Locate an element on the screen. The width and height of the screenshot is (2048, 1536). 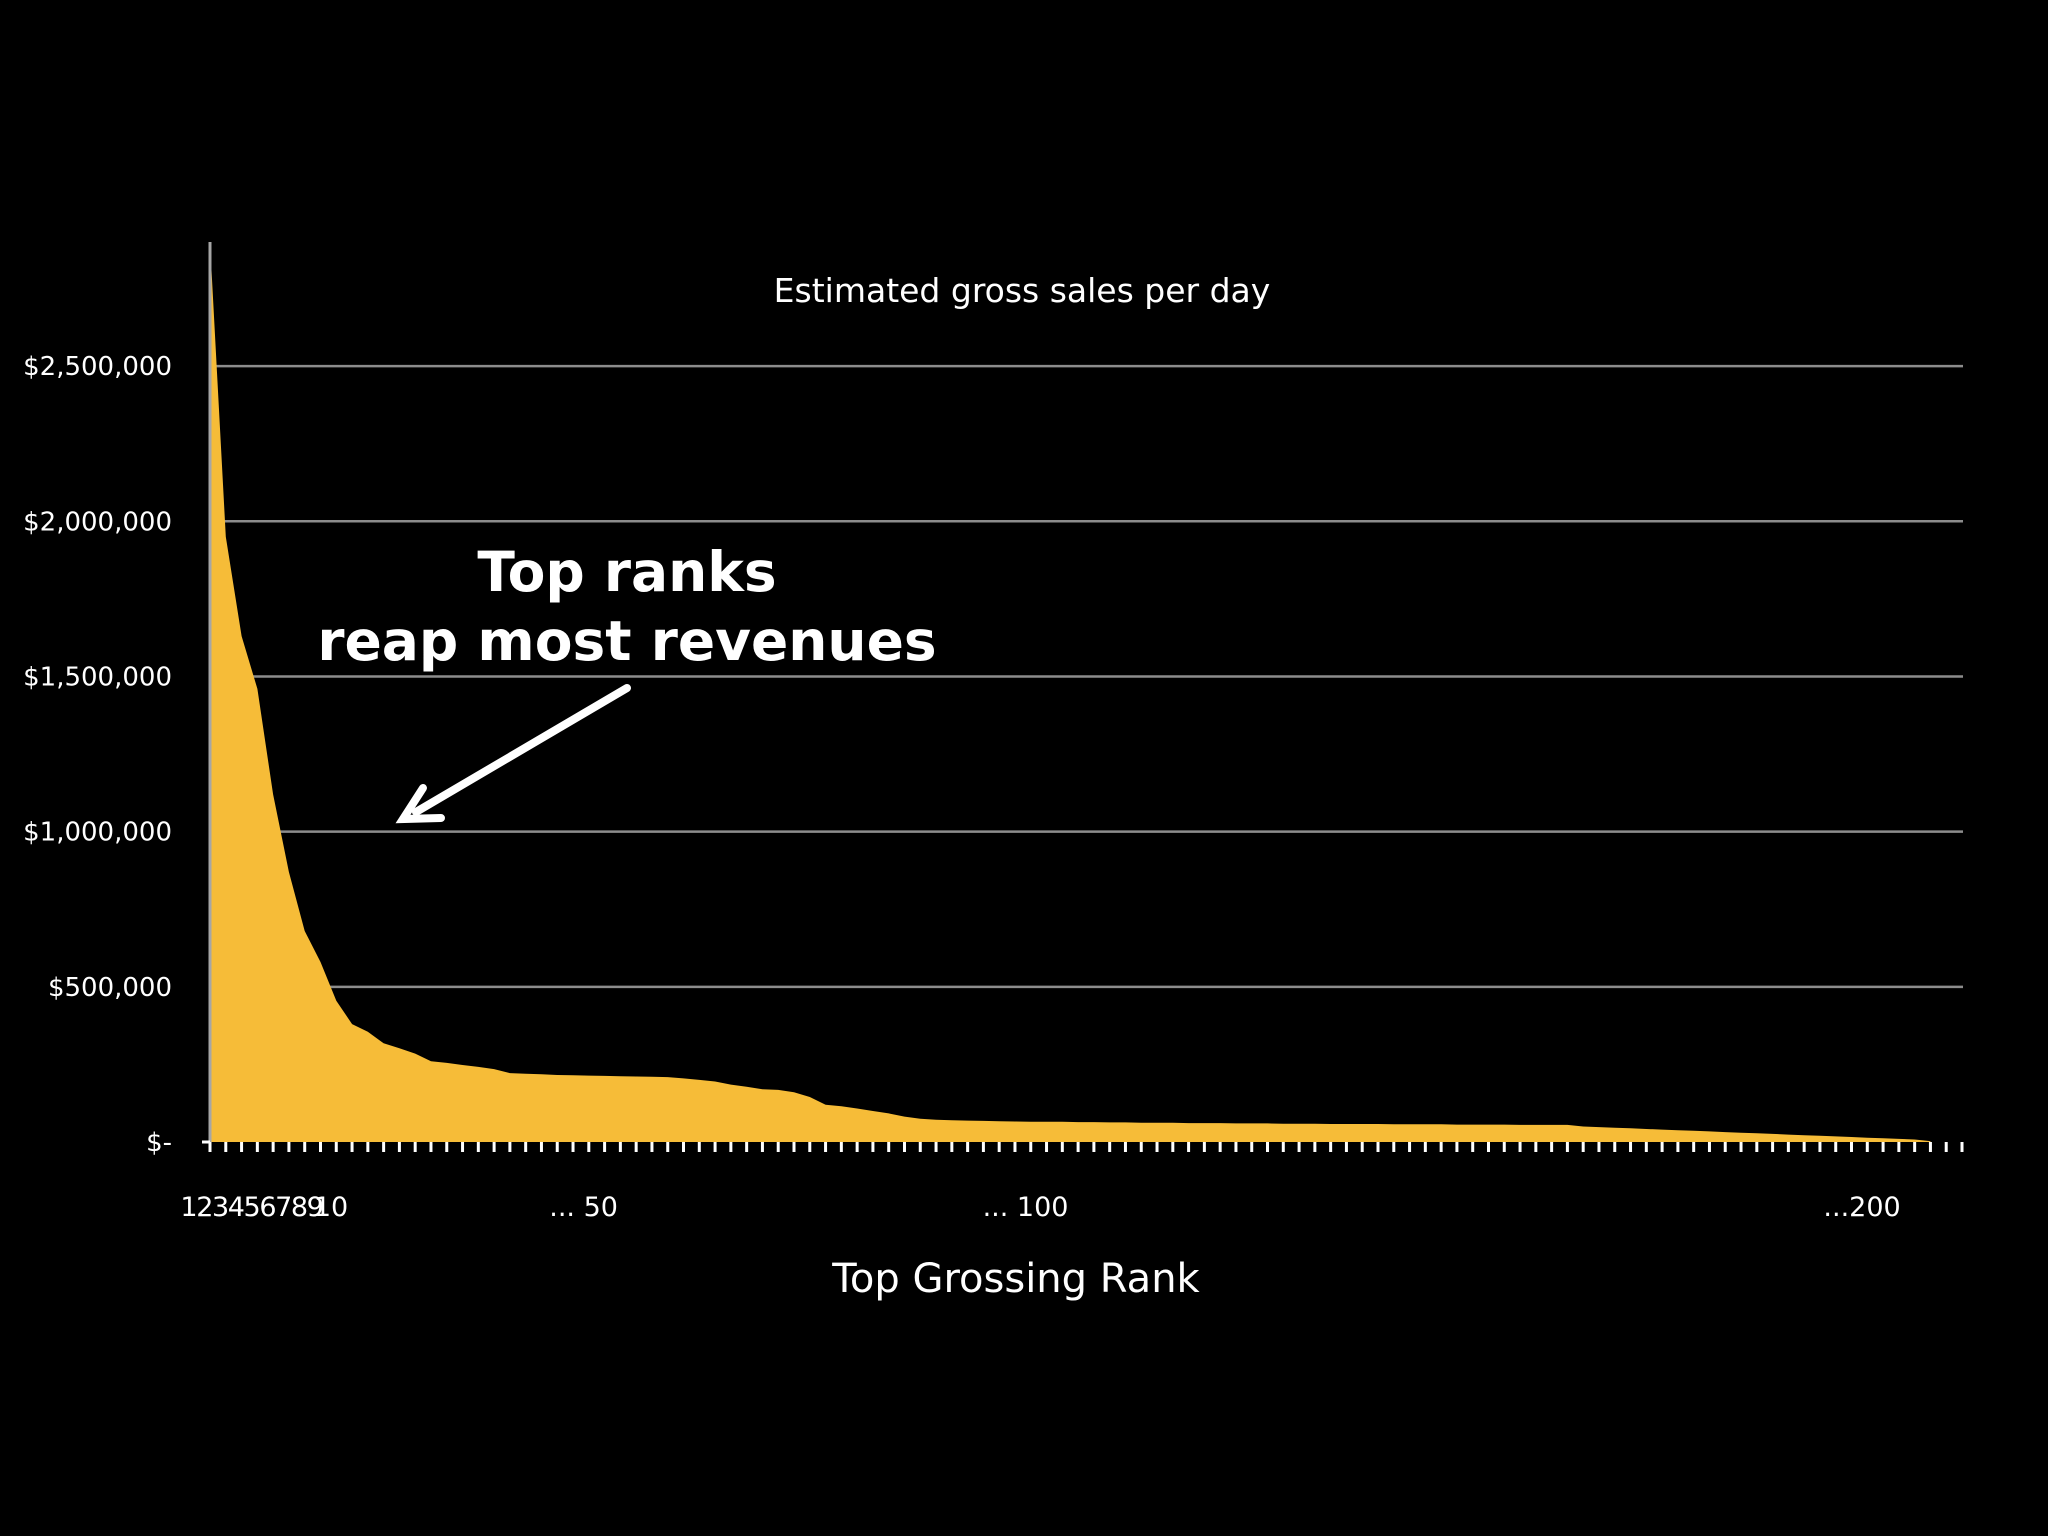
x-tick-label: 6 is located at coordinates (267, 1207).